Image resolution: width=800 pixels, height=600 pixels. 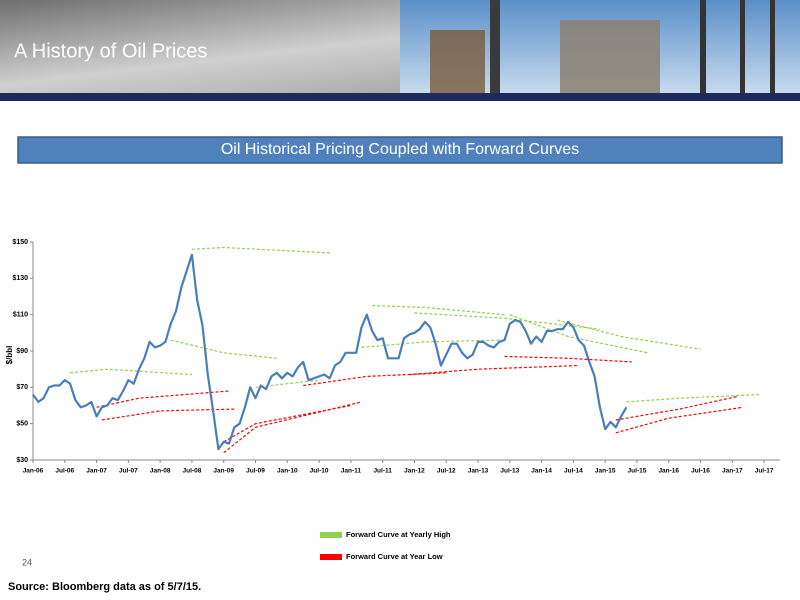 I want to click on chart-title-box, so click(x=400, y=150).